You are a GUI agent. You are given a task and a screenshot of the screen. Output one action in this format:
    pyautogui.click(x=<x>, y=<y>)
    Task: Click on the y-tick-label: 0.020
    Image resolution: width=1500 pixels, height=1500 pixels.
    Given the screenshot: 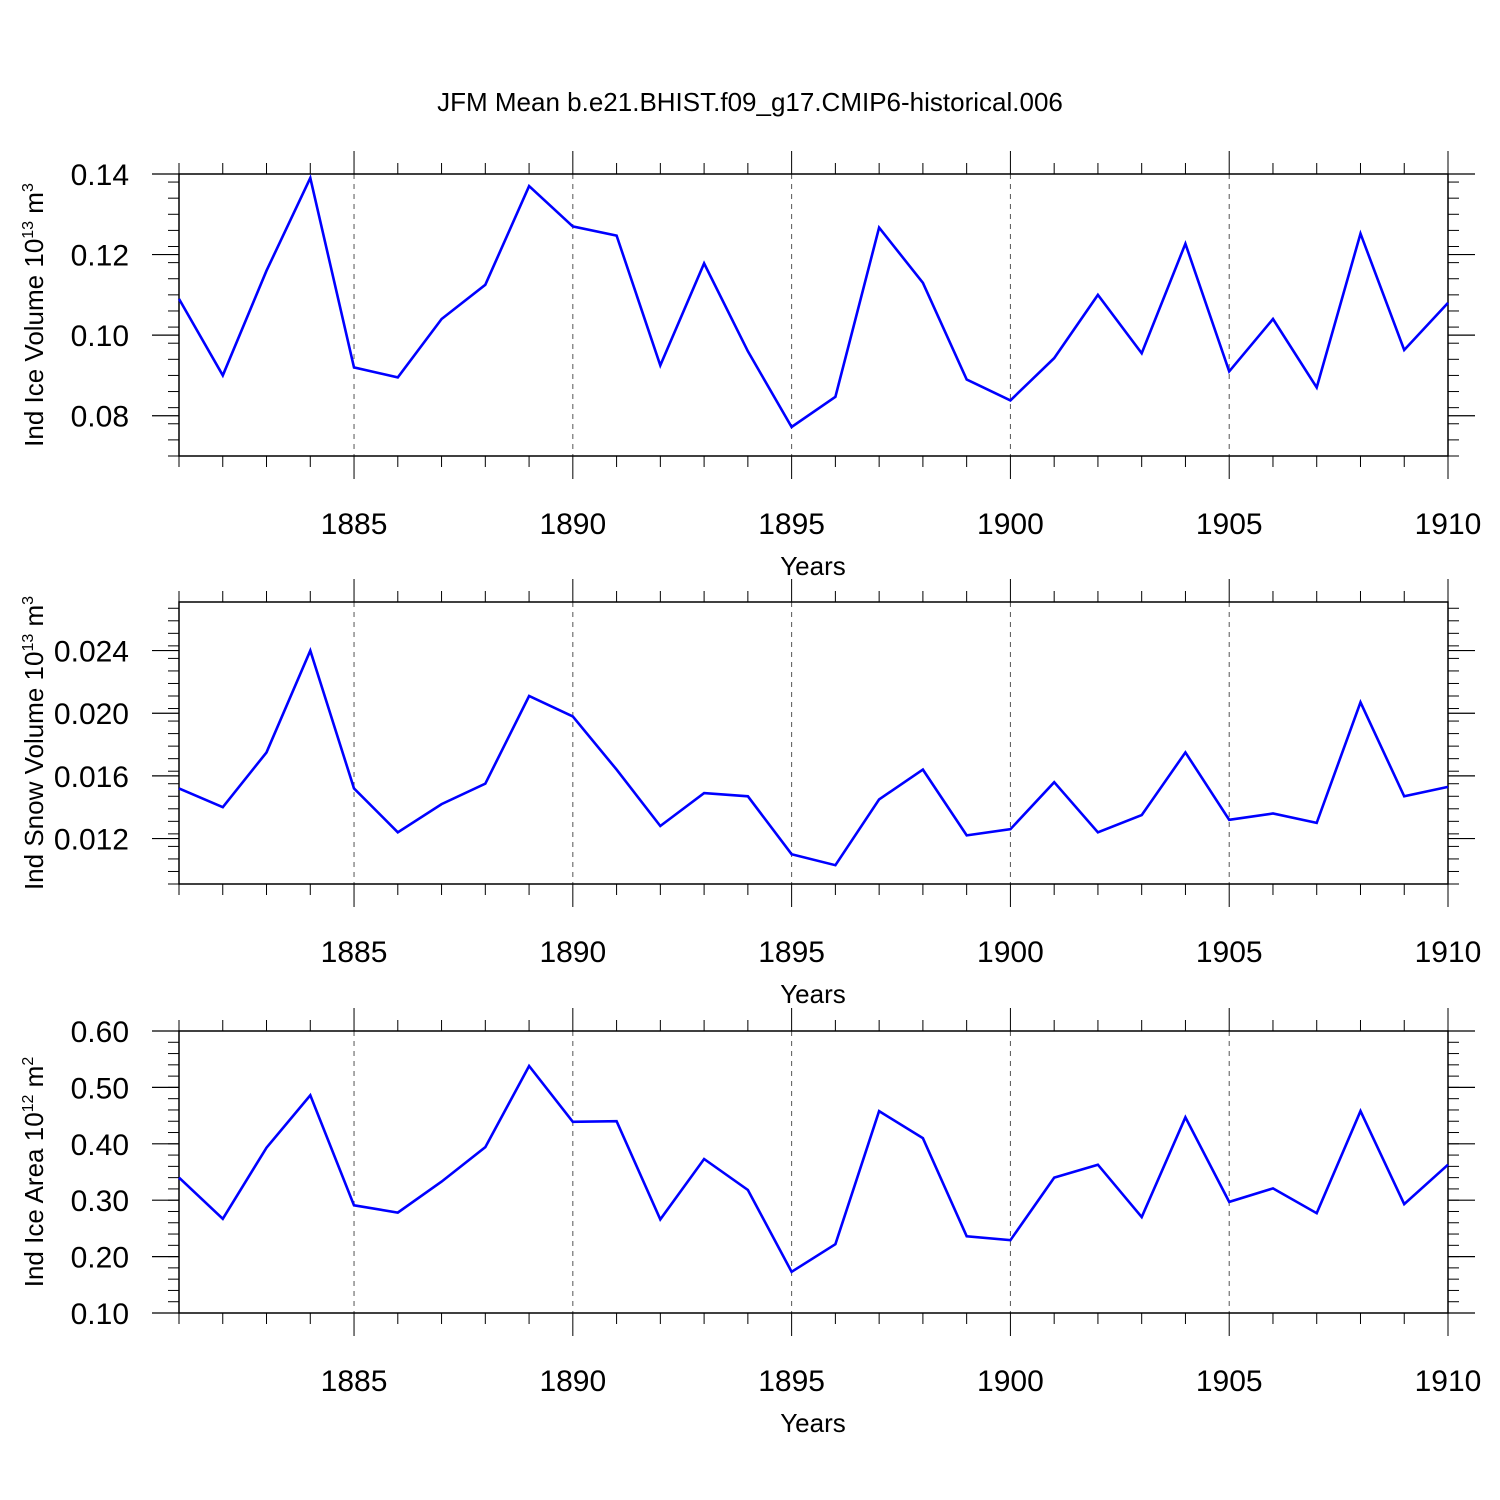 What is the action you would take?
    pyautogui.click(x=91, y=714)
    